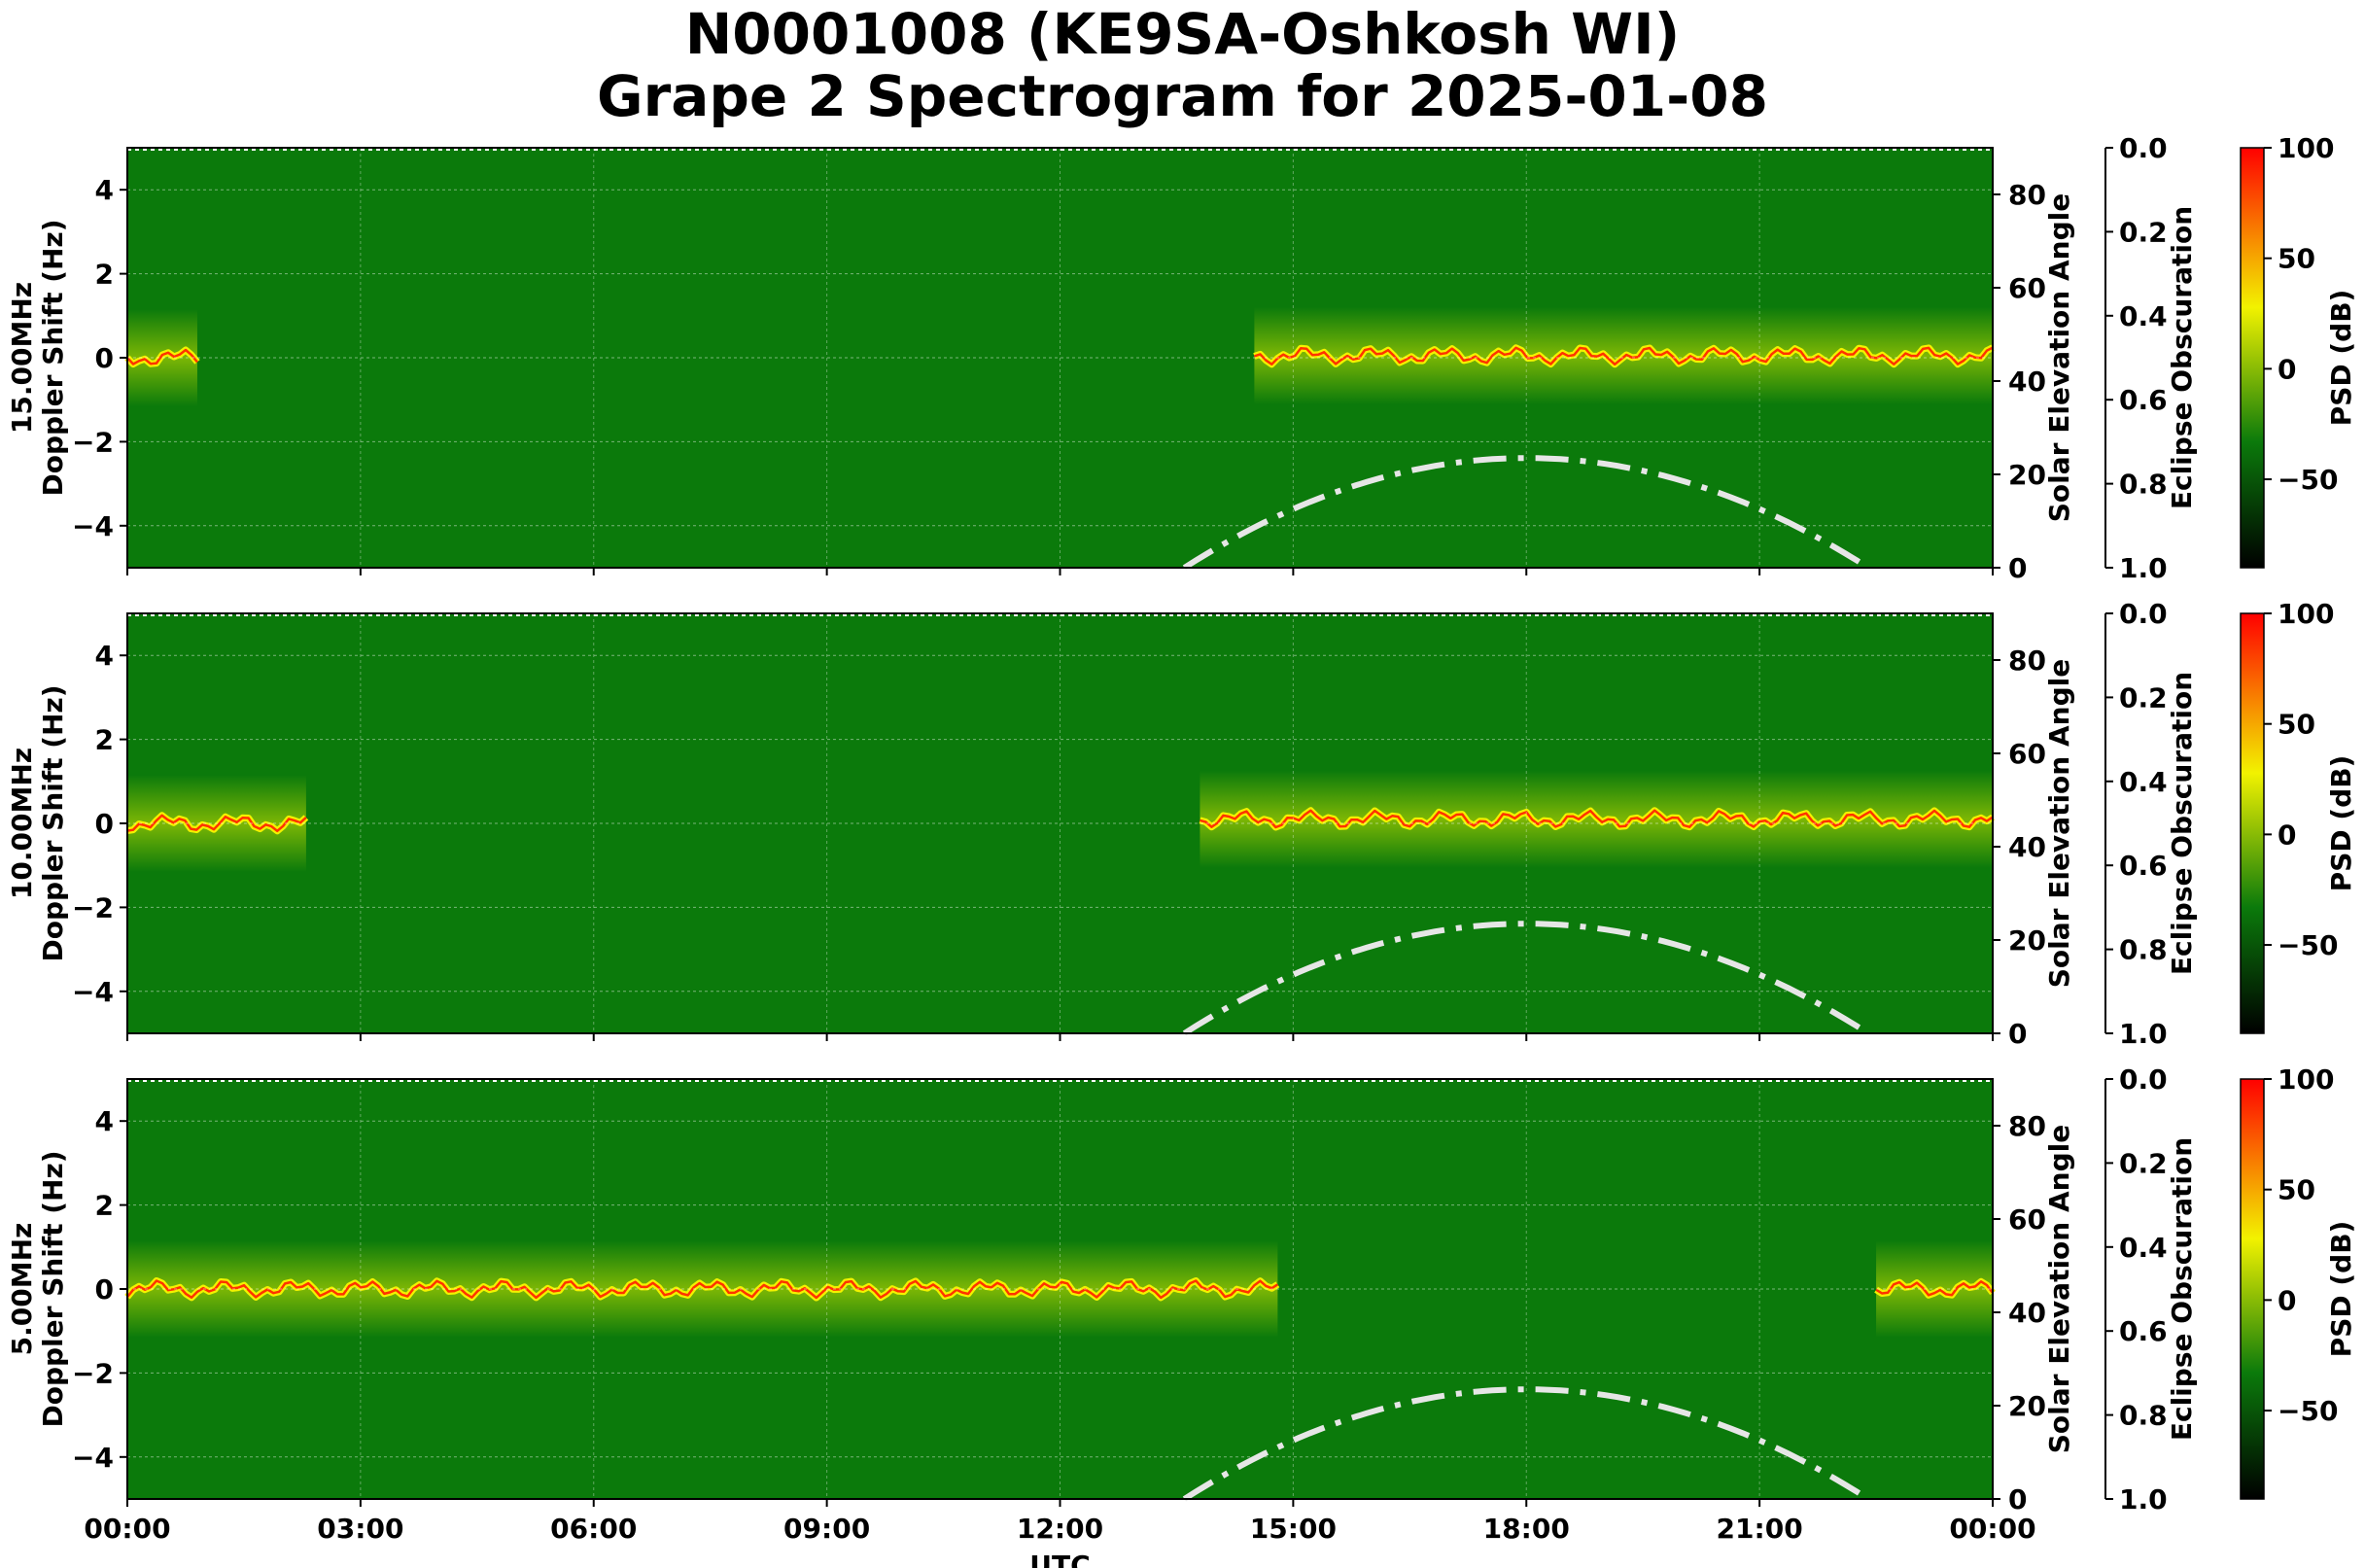  Describe the element at coordinates (593, 1529) in the screenshot. I see `x-tick-label: 06:00` at that location.